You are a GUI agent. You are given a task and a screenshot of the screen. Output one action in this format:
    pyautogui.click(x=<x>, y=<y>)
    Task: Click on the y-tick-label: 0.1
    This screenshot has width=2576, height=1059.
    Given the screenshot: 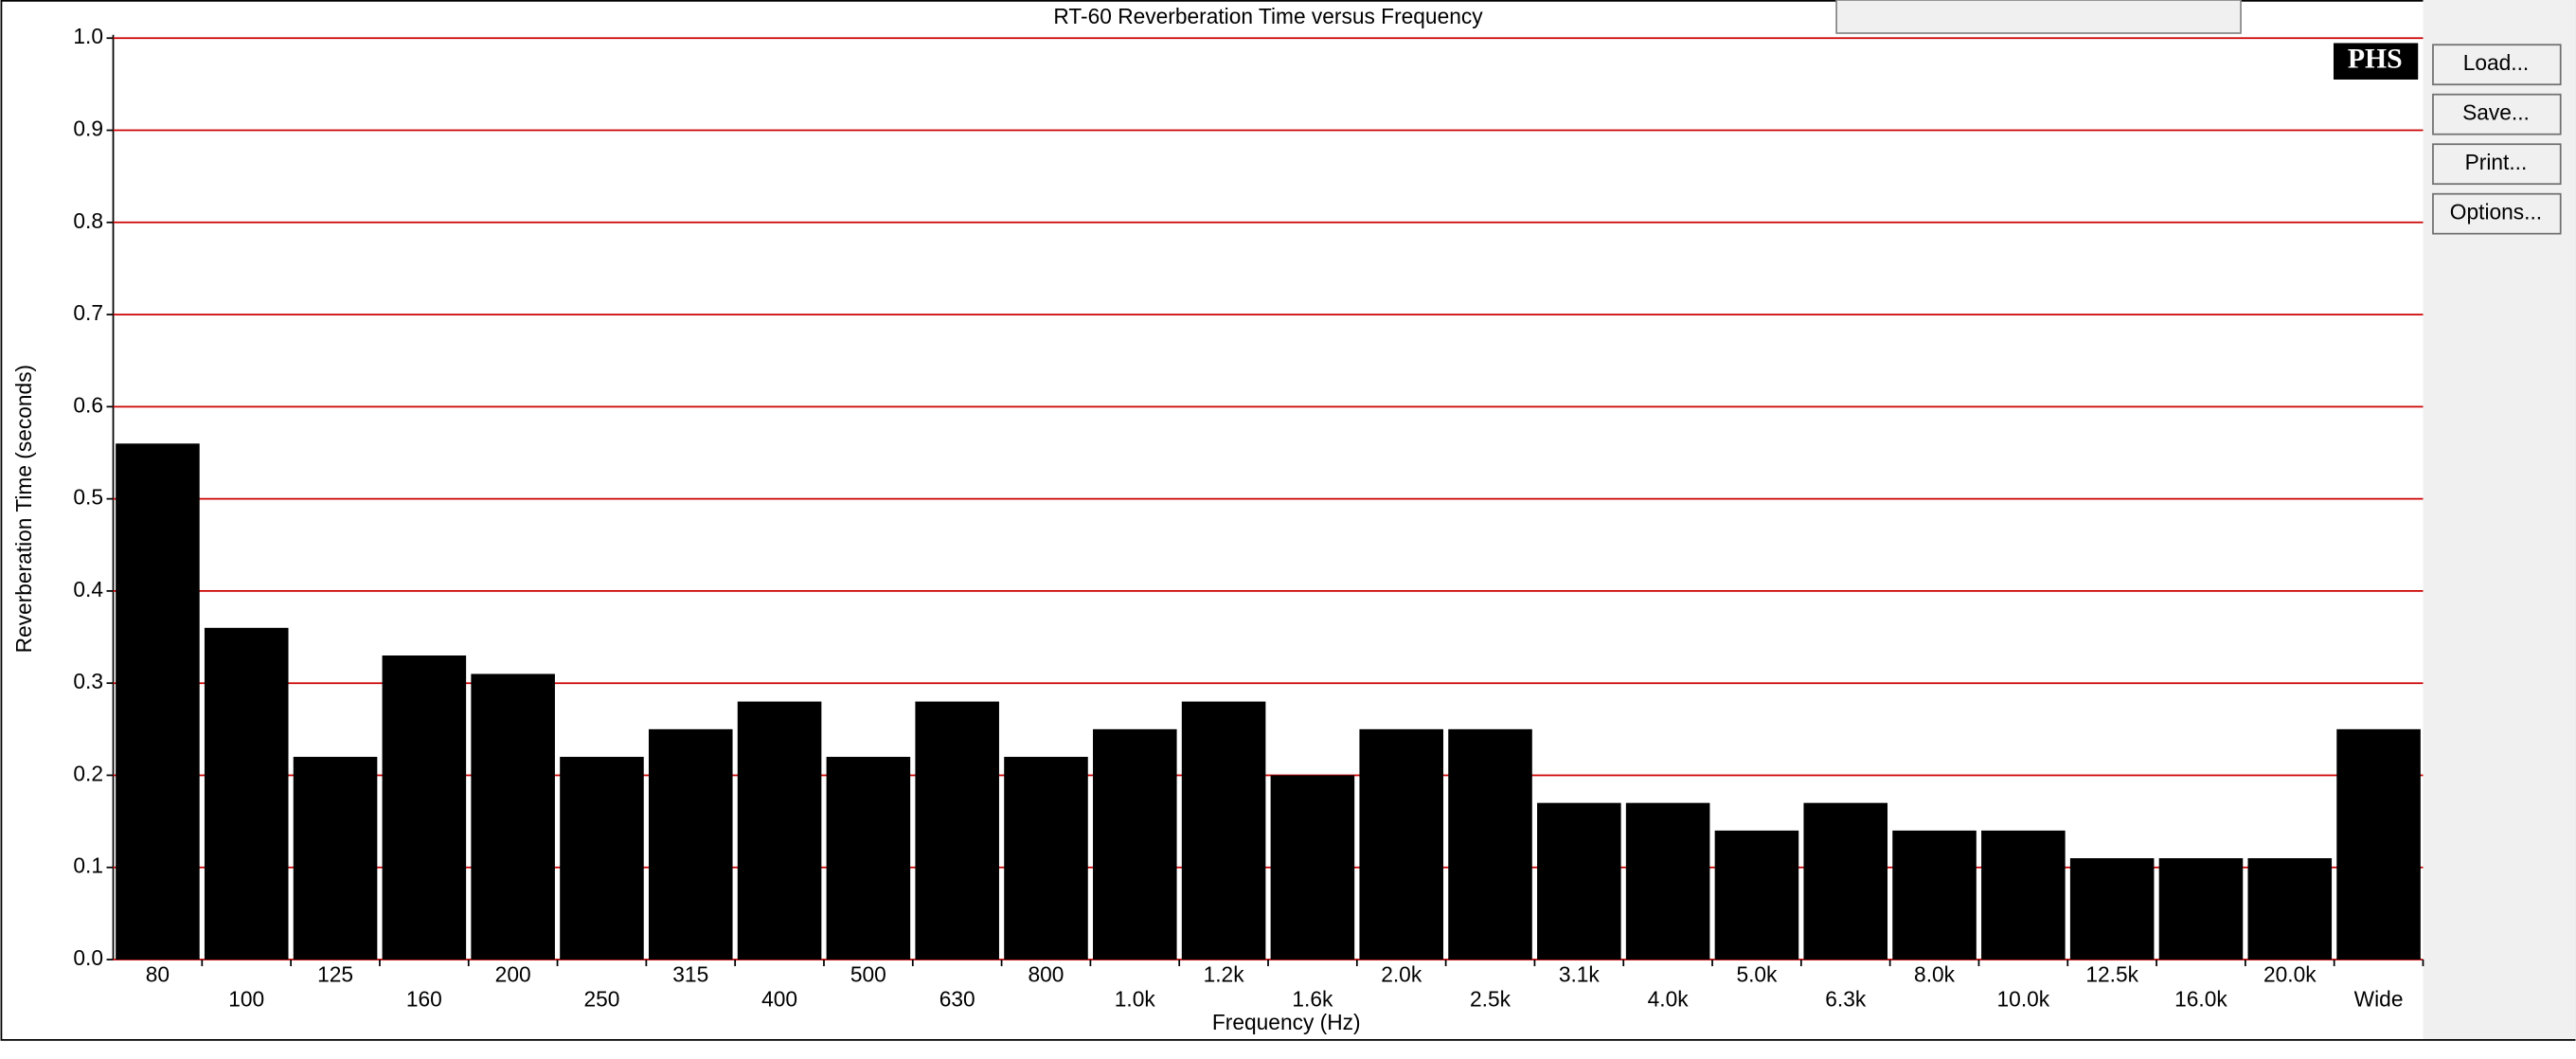 What is the action you would take?
    pyautogui.click(x=88, y=865)
    